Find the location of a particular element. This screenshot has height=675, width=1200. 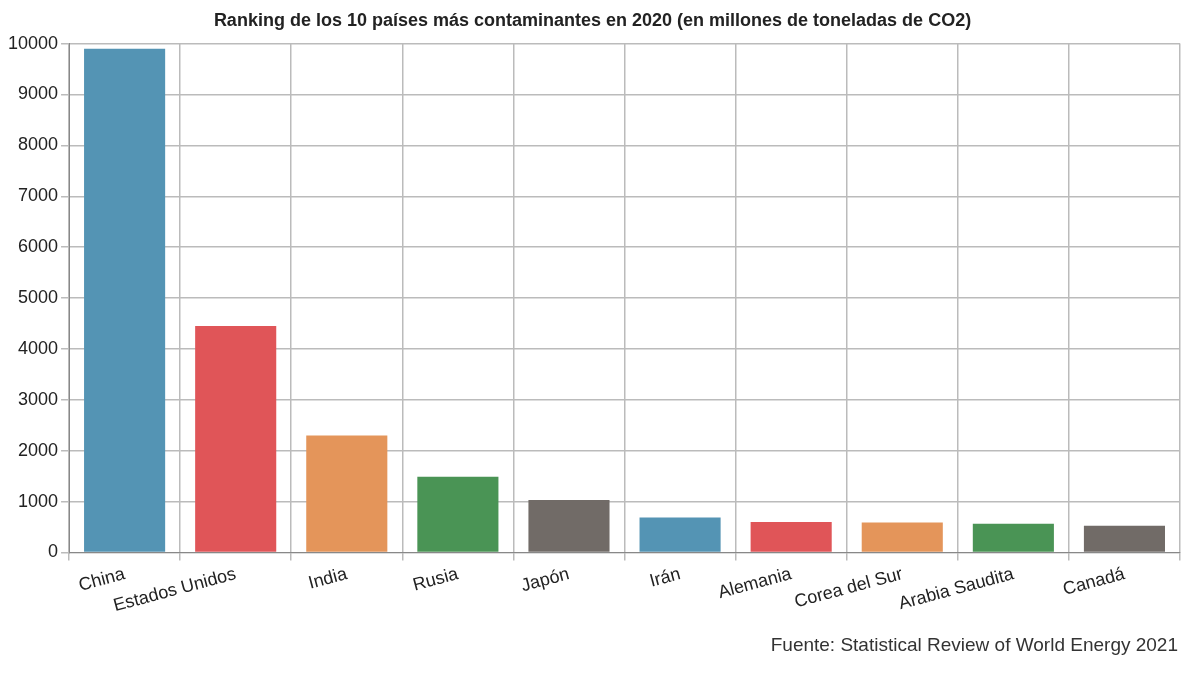

y-tick-label: 0 is located at coordinates (53, 551).